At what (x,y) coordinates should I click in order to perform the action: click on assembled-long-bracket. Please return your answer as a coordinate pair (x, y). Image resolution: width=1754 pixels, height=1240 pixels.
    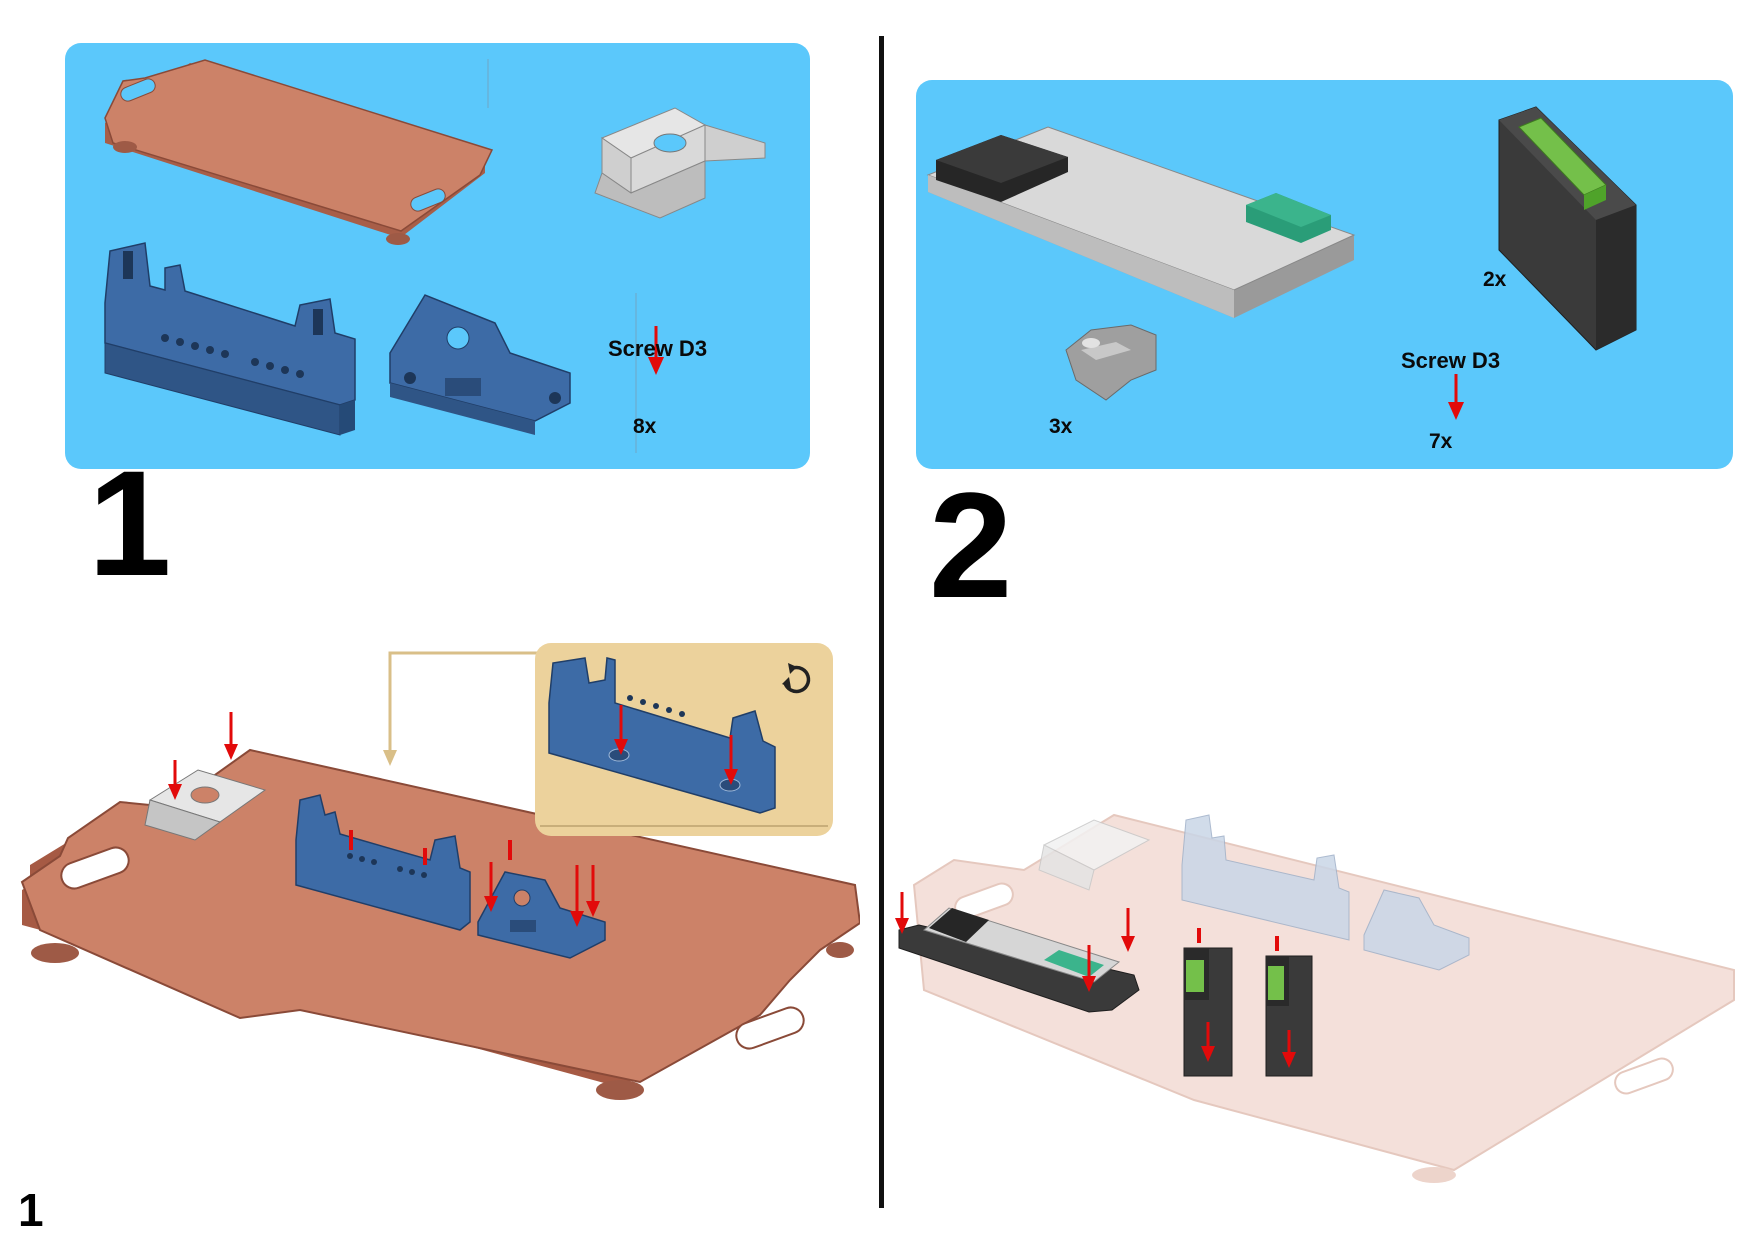
    Looking at the image, I should click on (383, 862).